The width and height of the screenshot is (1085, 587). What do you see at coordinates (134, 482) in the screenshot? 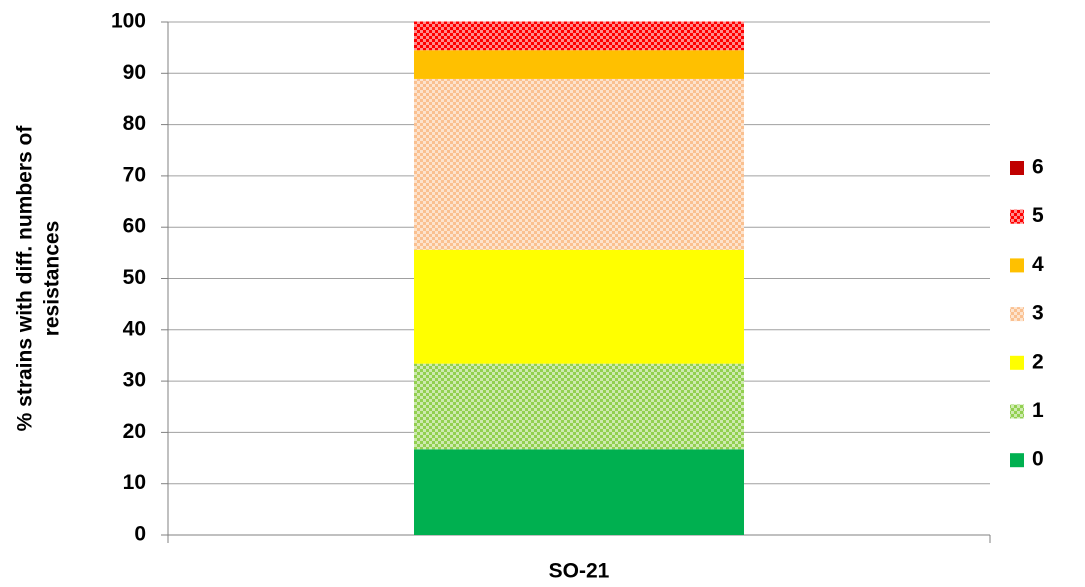
I see `y-tick-label: 10` at bounding box center [134, 482].